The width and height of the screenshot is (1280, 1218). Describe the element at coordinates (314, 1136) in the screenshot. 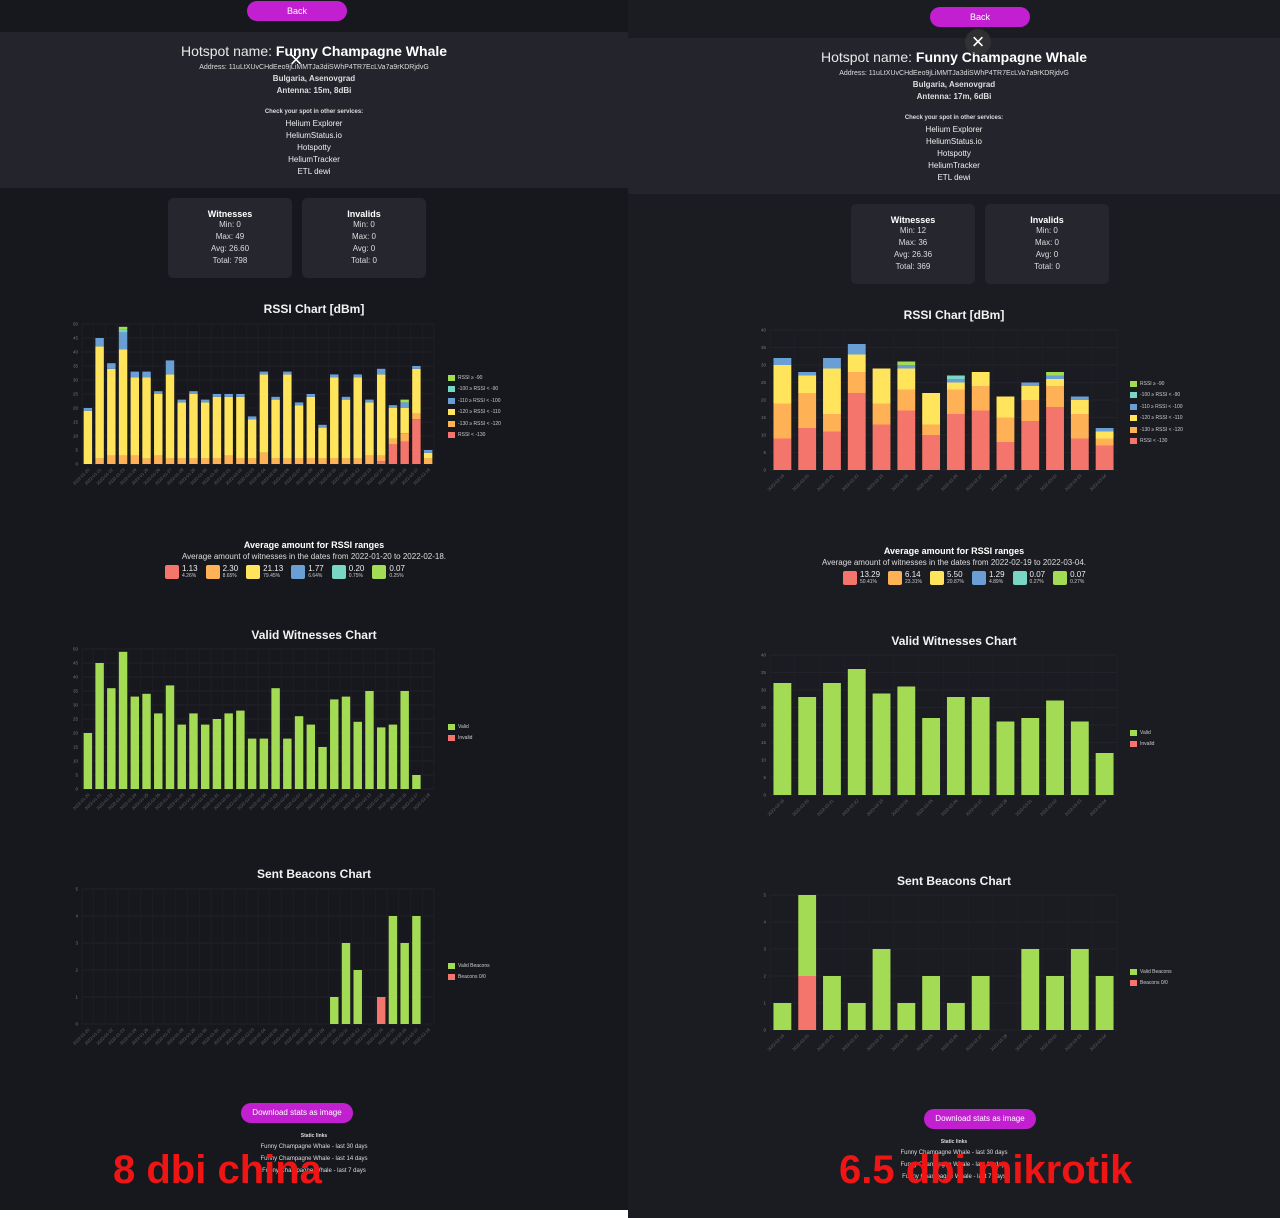

I see `static-links-title: Static links` at that location.